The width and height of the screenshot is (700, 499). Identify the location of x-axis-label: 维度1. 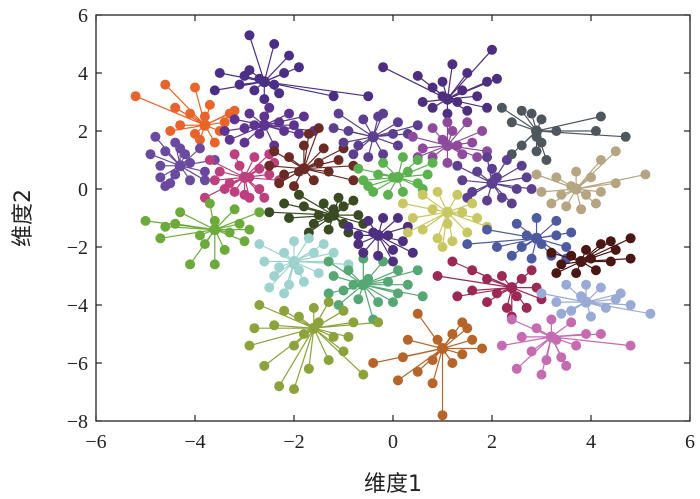
(393, 484).